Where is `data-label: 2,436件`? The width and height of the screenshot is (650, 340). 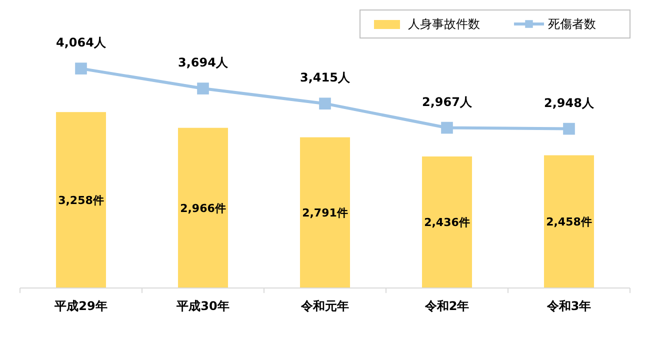
data-label: 2,436件 is located at coordinates (447, 223).